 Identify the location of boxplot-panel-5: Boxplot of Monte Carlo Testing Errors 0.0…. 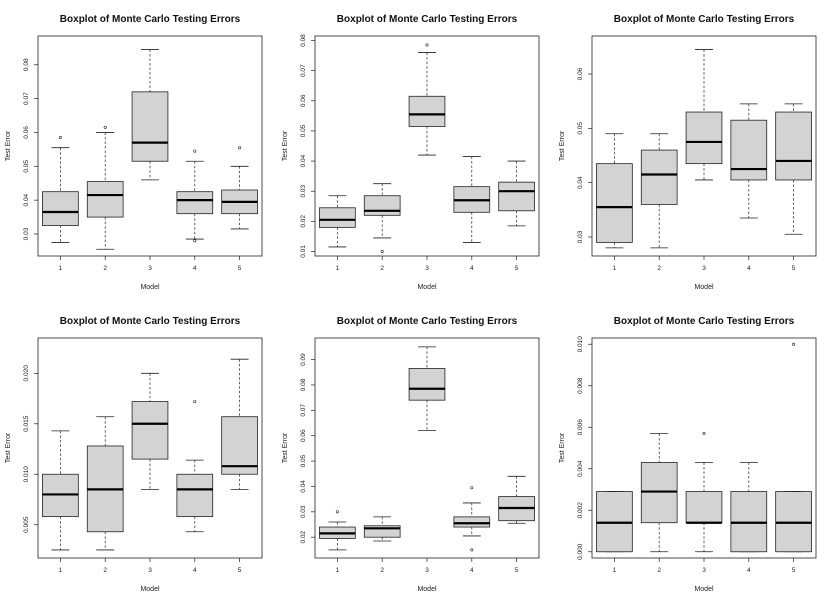
(411, 454).